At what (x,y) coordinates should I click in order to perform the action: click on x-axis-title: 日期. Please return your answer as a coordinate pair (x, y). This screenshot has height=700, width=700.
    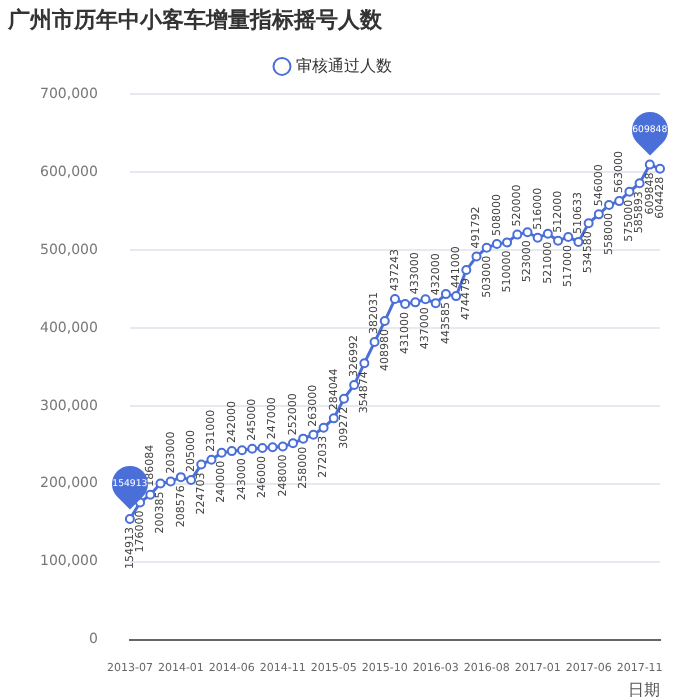
    Looking at the image, I should click on (644, 689).